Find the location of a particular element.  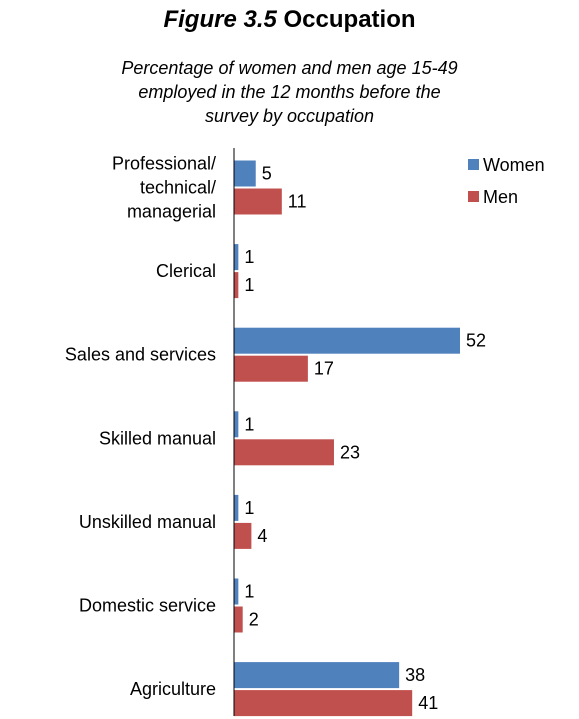

data-label: 11 is located at coordinates (297, 202).